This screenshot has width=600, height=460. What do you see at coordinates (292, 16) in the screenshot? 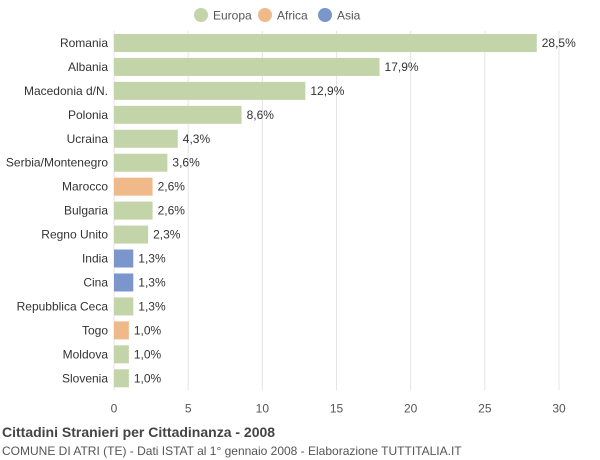
I see `legend-label: Africa` at bounding box center [292, 16].